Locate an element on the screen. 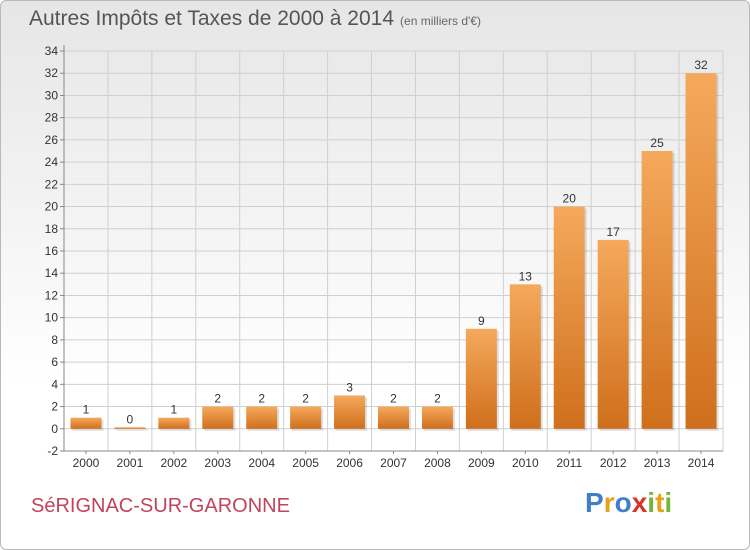 The image size is (750, 550). data-label: 20 is located at coordinates (570, 199).